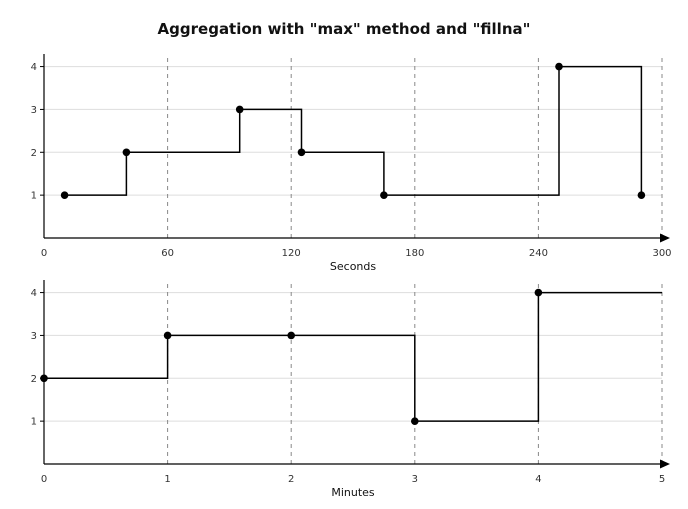 Image resolution: width=688 pixels, height=509 pixels. Describe the element at coordinates (414, 253) in the screenshot. I see `x-tick-label: 180` at that location.